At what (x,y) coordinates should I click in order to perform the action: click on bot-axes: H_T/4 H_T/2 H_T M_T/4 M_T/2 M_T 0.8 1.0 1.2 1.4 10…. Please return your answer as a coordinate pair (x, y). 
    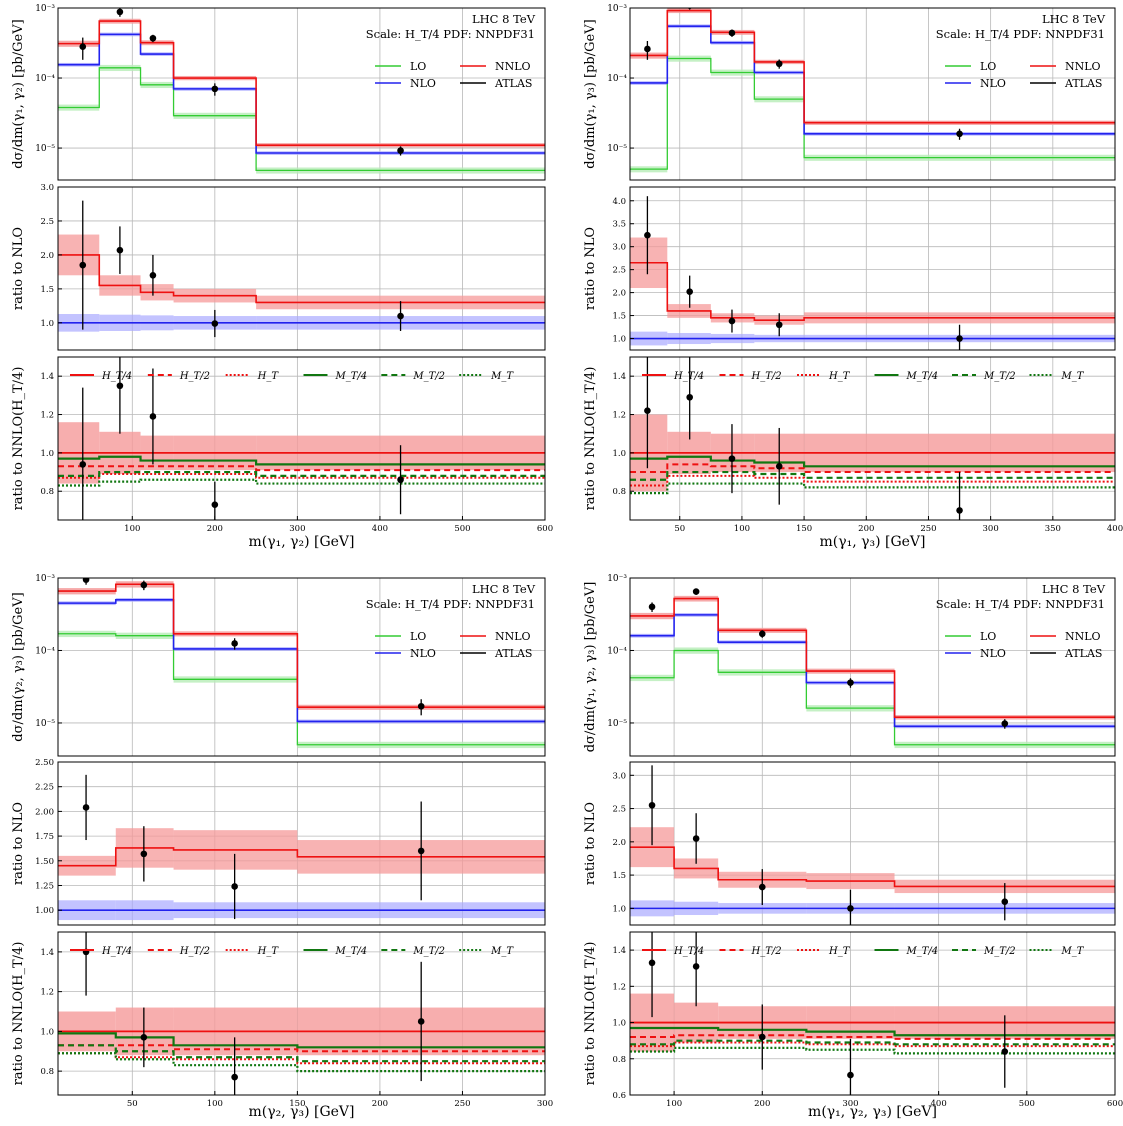
    Looking at the image, I should click on (282, 453).